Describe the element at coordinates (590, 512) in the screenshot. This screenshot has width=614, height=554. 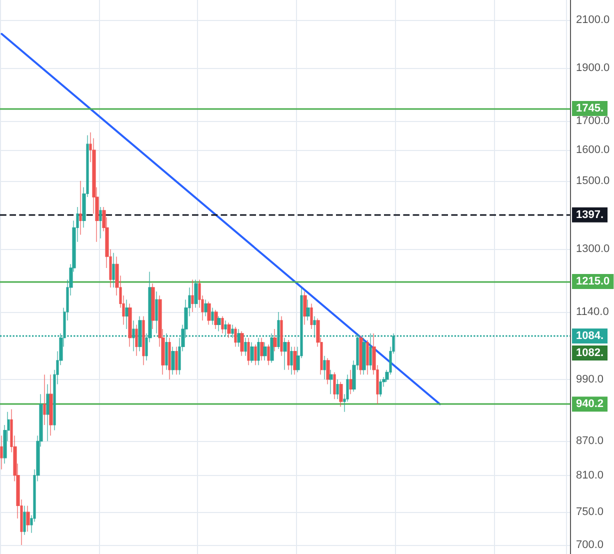
I see `y-tick-label: 750.0` at that location.